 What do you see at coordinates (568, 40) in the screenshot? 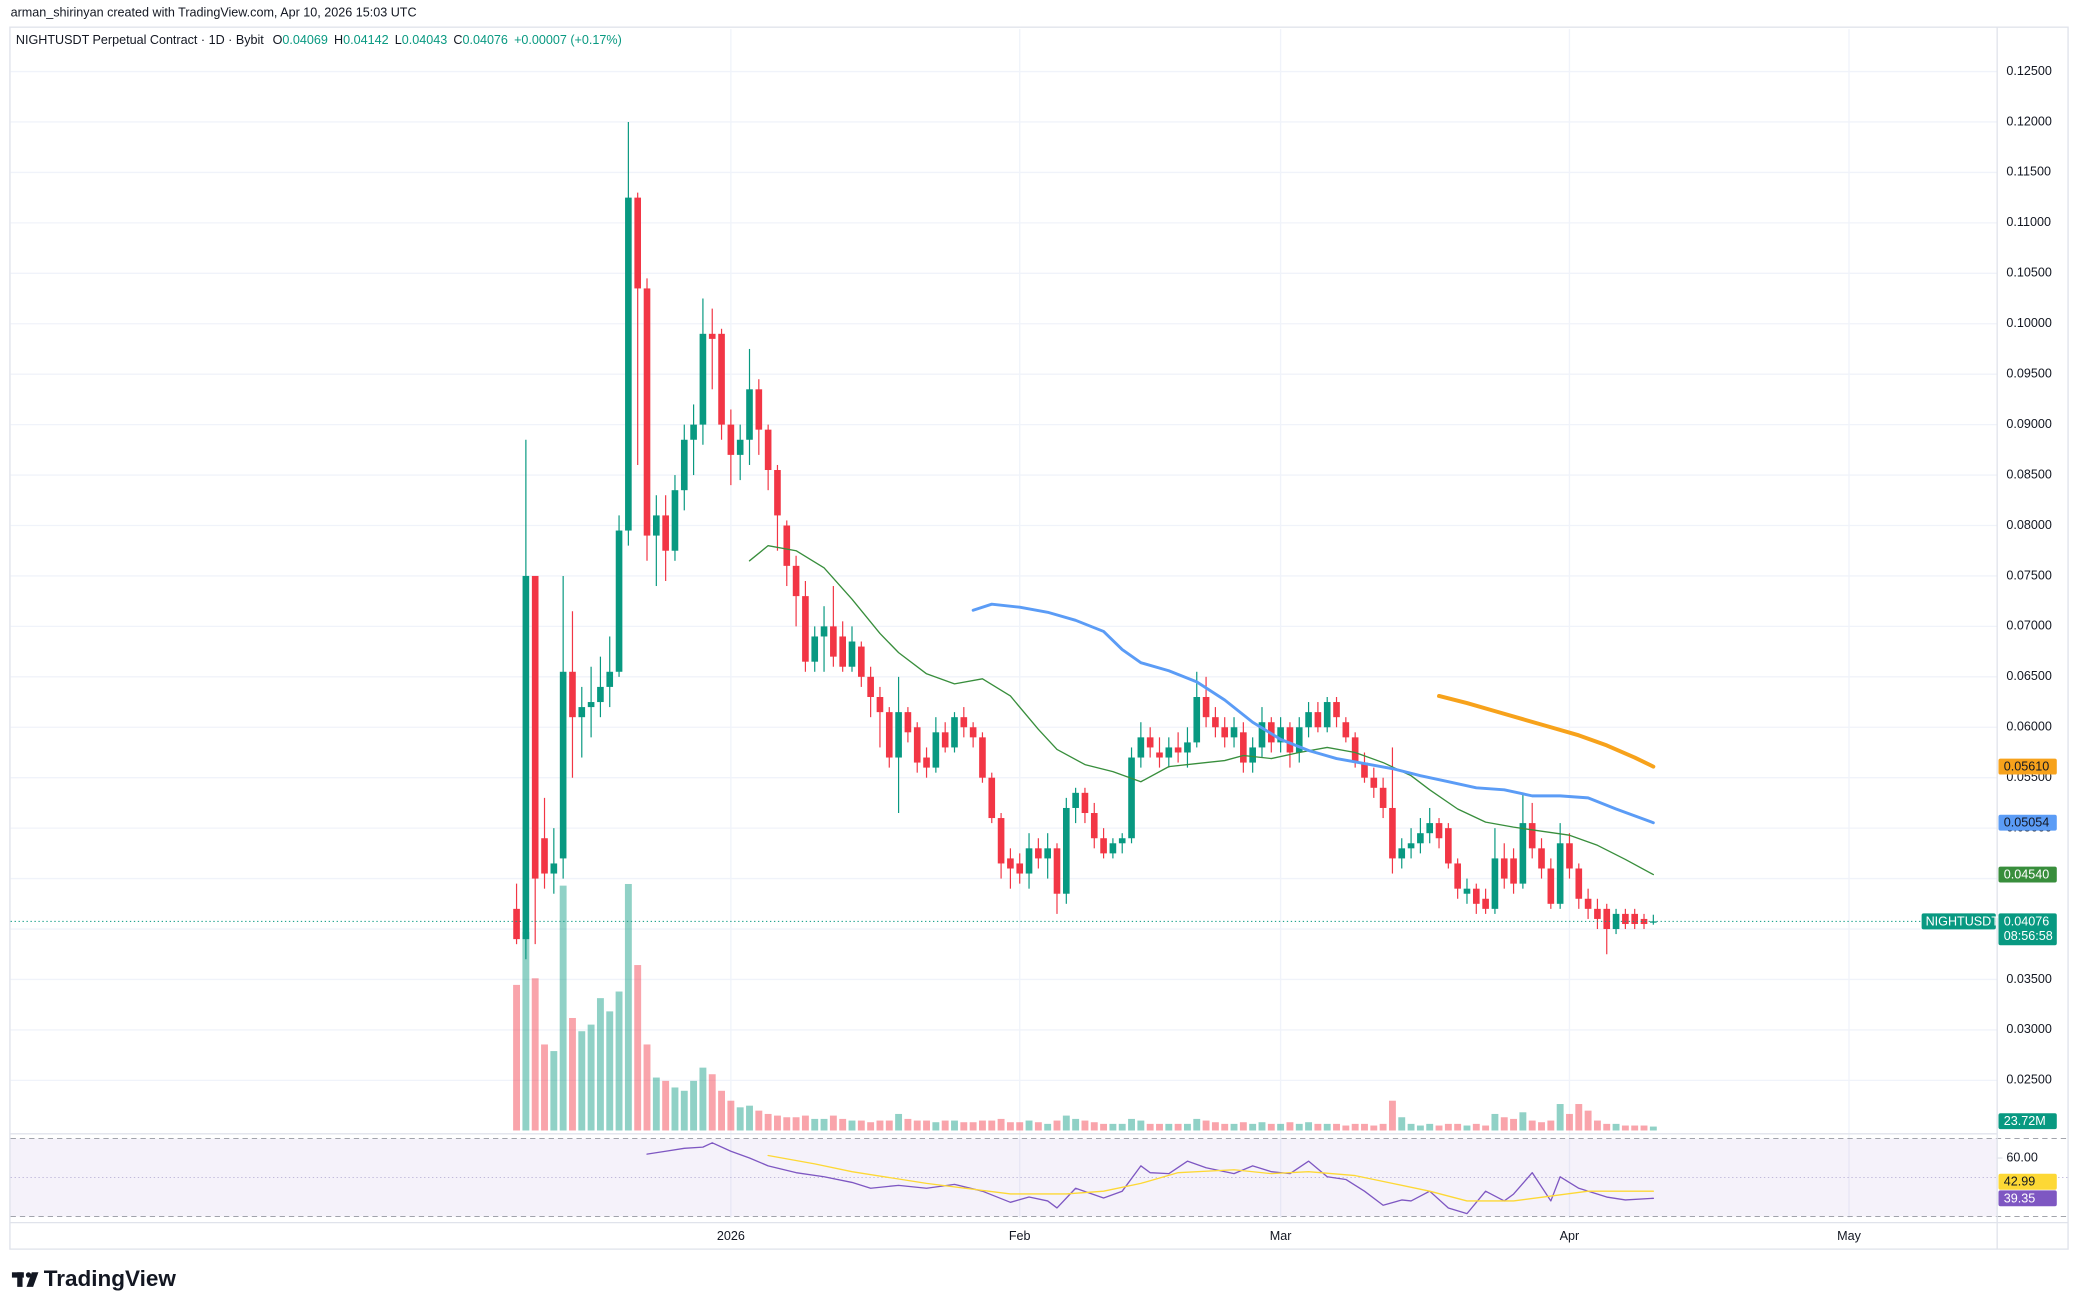
I see `change: +0.00007 (+0.17%)` at bounding box center [568, 40].